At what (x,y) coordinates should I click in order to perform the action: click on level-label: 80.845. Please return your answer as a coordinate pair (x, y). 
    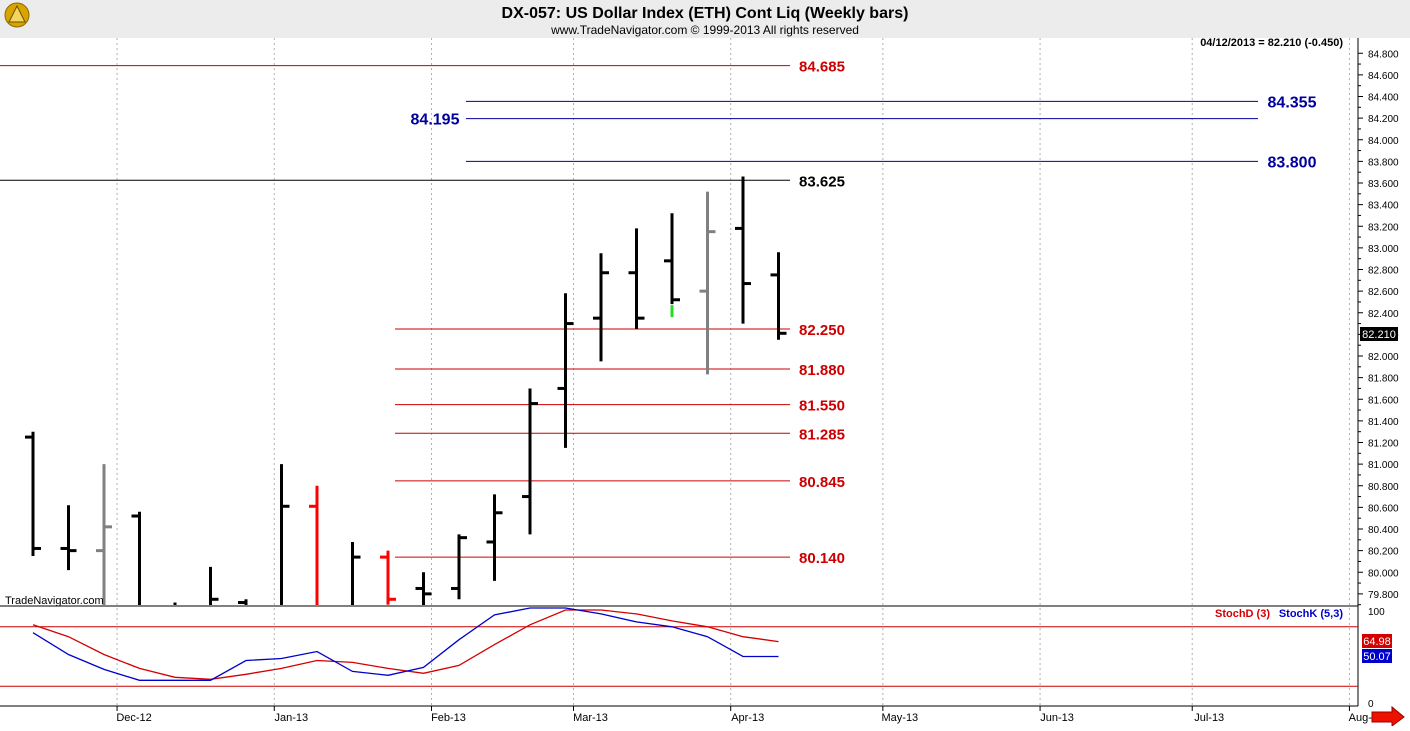
    Looking at the image, I should click on (822, 482).